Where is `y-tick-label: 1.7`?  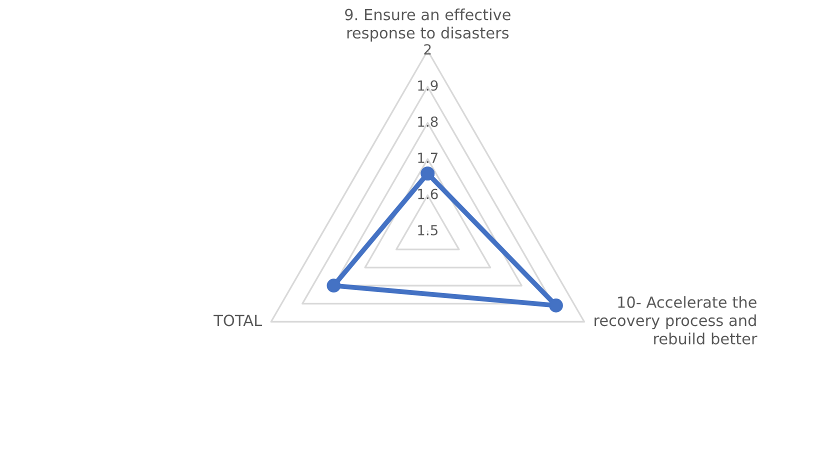 y-tick-label: 1.7 is located at coordinates (428, 157).